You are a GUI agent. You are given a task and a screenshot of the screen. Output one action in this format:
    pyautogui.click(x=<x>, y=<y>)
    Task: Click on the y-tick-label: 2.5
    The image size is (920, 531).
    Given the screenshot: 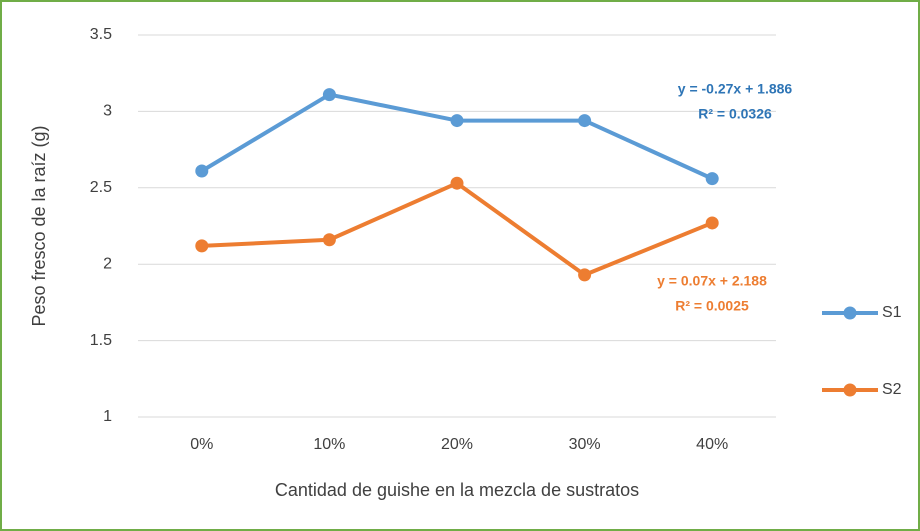 What is the action you would take?
    pyautogui.click(x=101, y=187)
    